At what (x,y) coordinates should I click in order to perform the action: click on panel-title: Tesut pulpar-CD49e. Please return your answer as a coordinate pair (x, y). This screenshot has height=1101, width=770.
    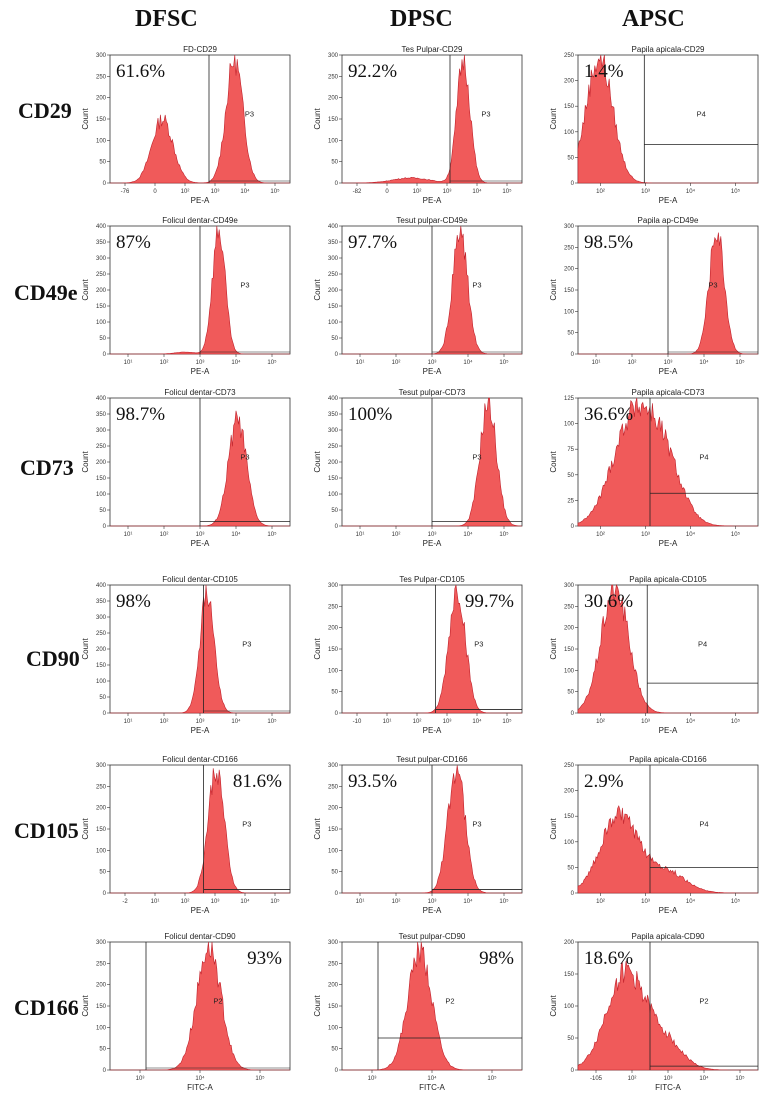
    Looking at the image, I should click on (432, 220).